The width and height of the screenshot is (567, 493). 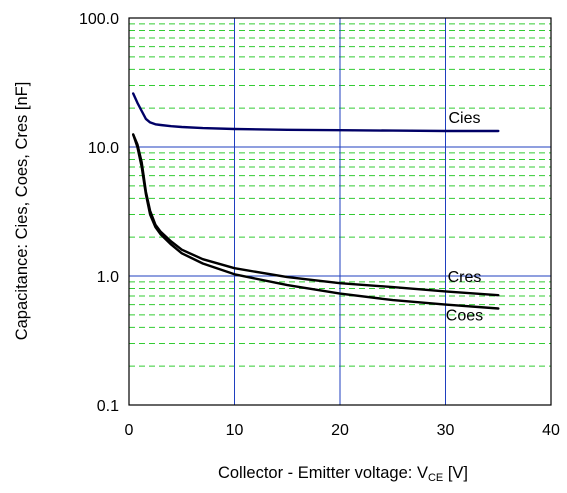 I want to click on series-label-coes: Coes, so click(x=464, y=316).